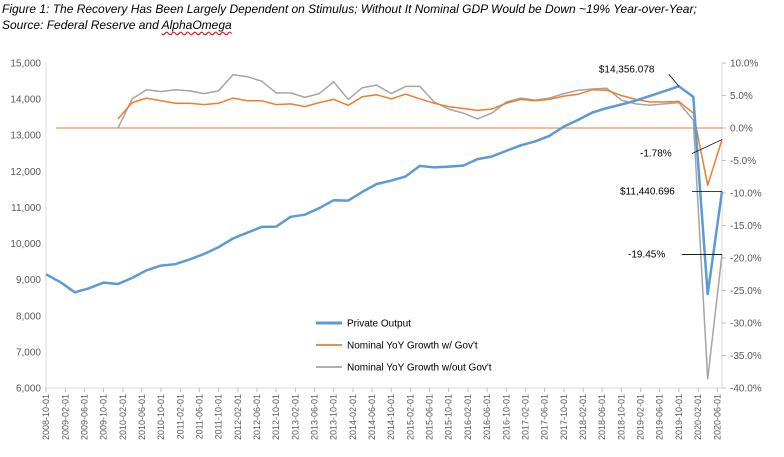 This screenshot has height=457, width=784. Describe the element at coordinates (741, 129) in the screenshot. I see `y-right-tick-label: 0.0%` at that location.